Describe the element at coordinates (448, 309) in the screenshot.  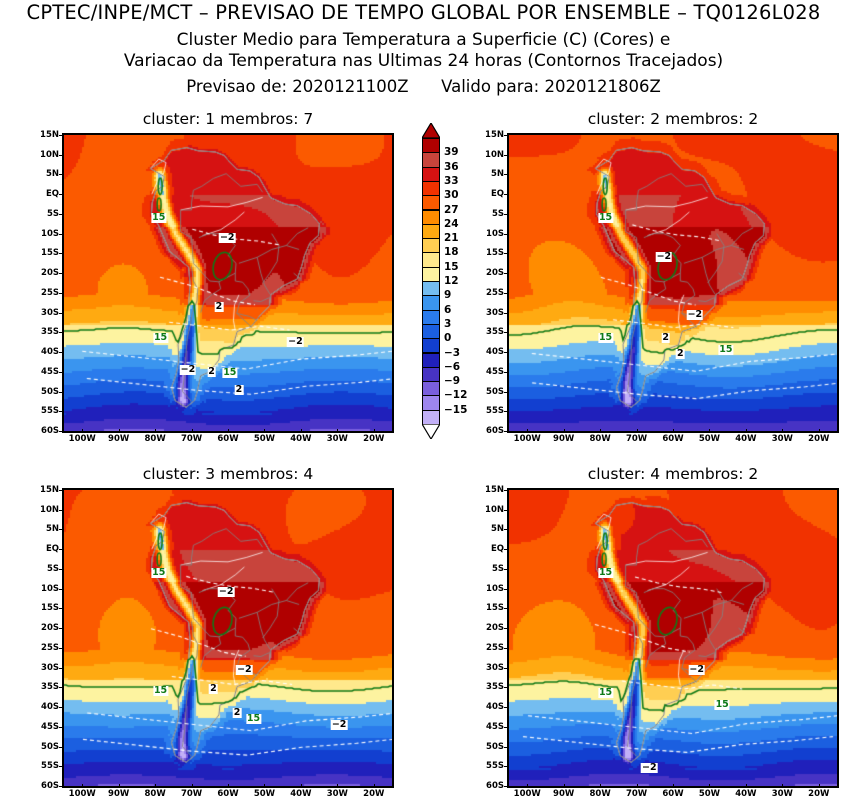
I see `colorbar-tick-label: 6` at that location.